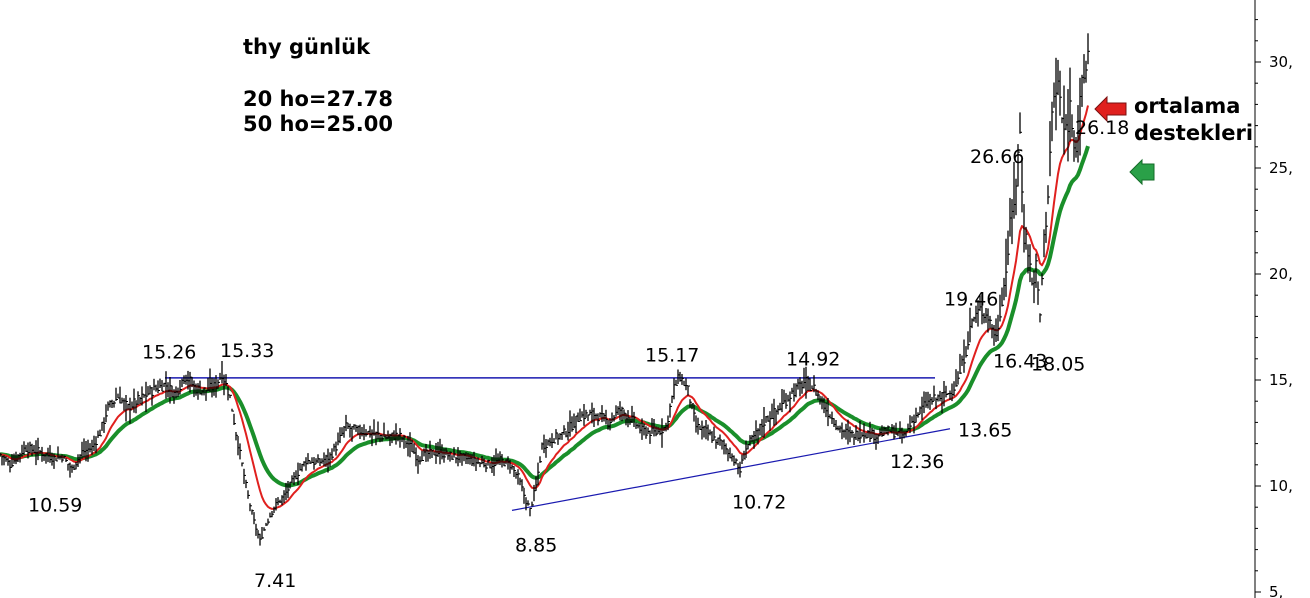 This screenshot has width=1310, height=598. Describe the element at coordinates (169, 352) in the screenshot. I see `price-label: 15.26` at that location.